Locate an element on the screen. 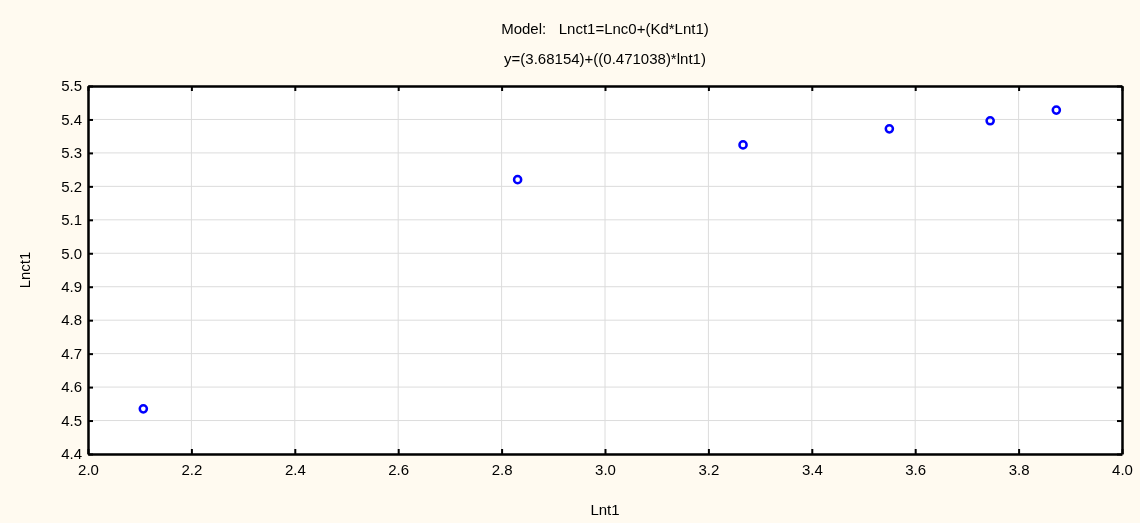 The image size is (1140, 523). y-tick-label: 5.0 is located at coordinates (71, 253).